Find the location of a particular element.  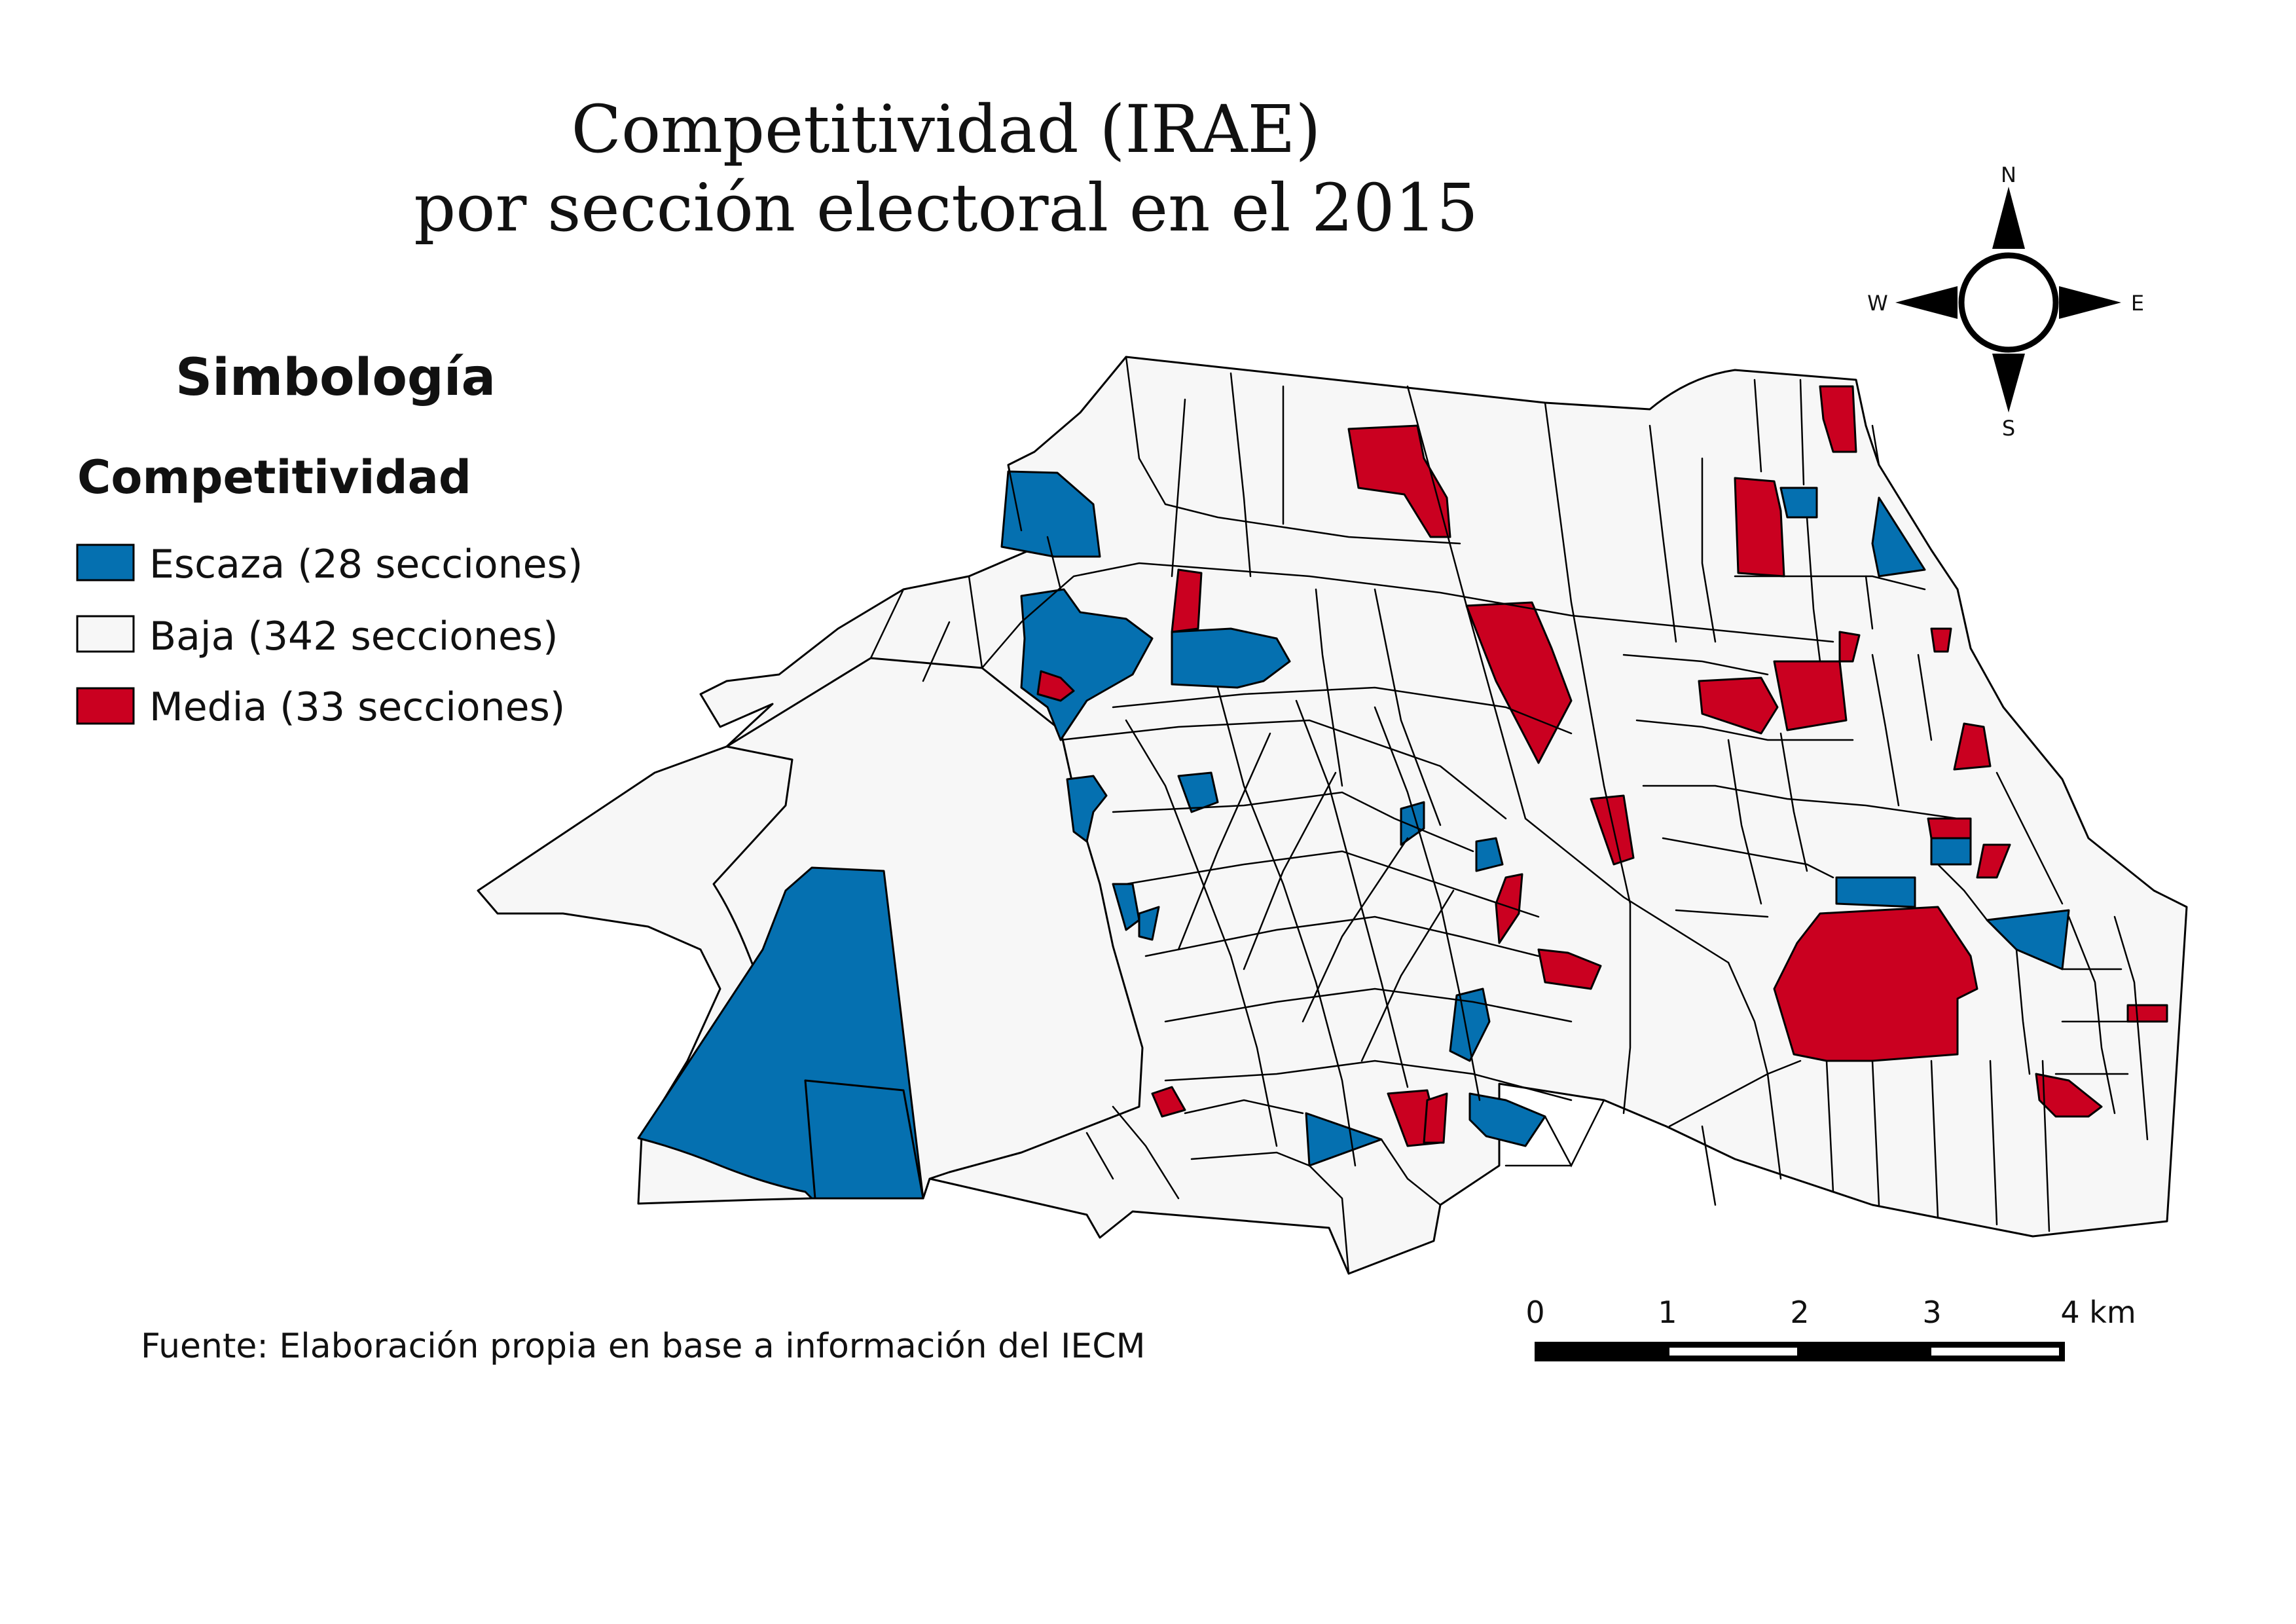

scale-label-2: 2 is located at coordinates (1799, 1312).